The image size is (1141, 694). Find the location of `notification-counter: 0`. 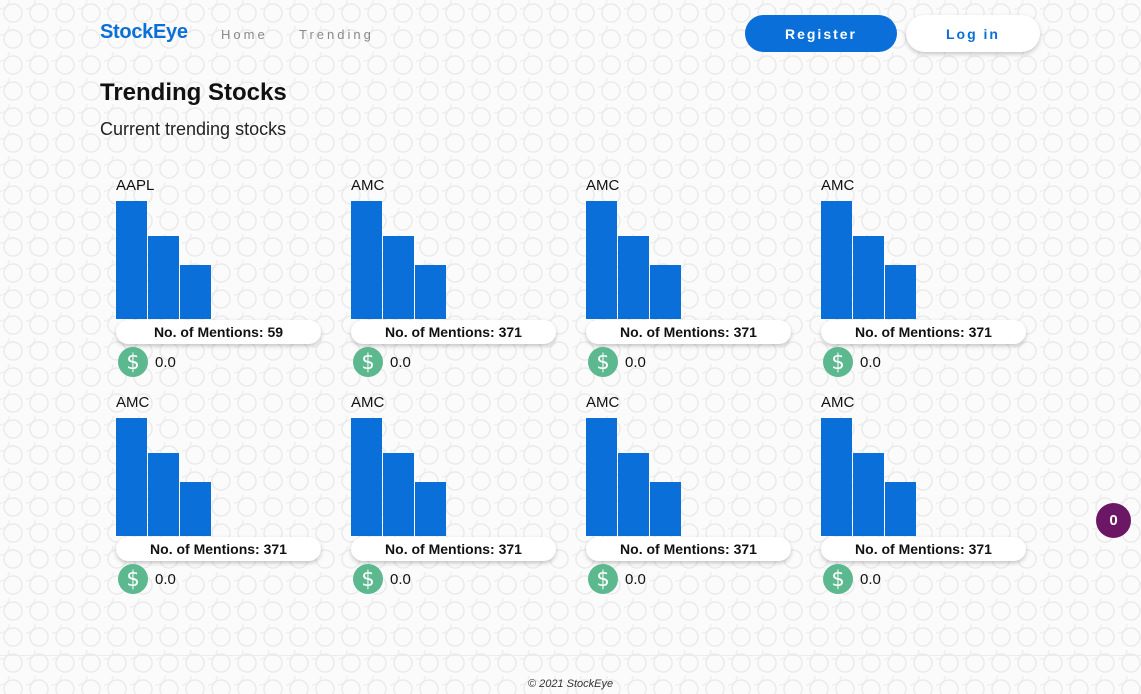

notification-counter: 0 is located at coordinates (1113, 520).